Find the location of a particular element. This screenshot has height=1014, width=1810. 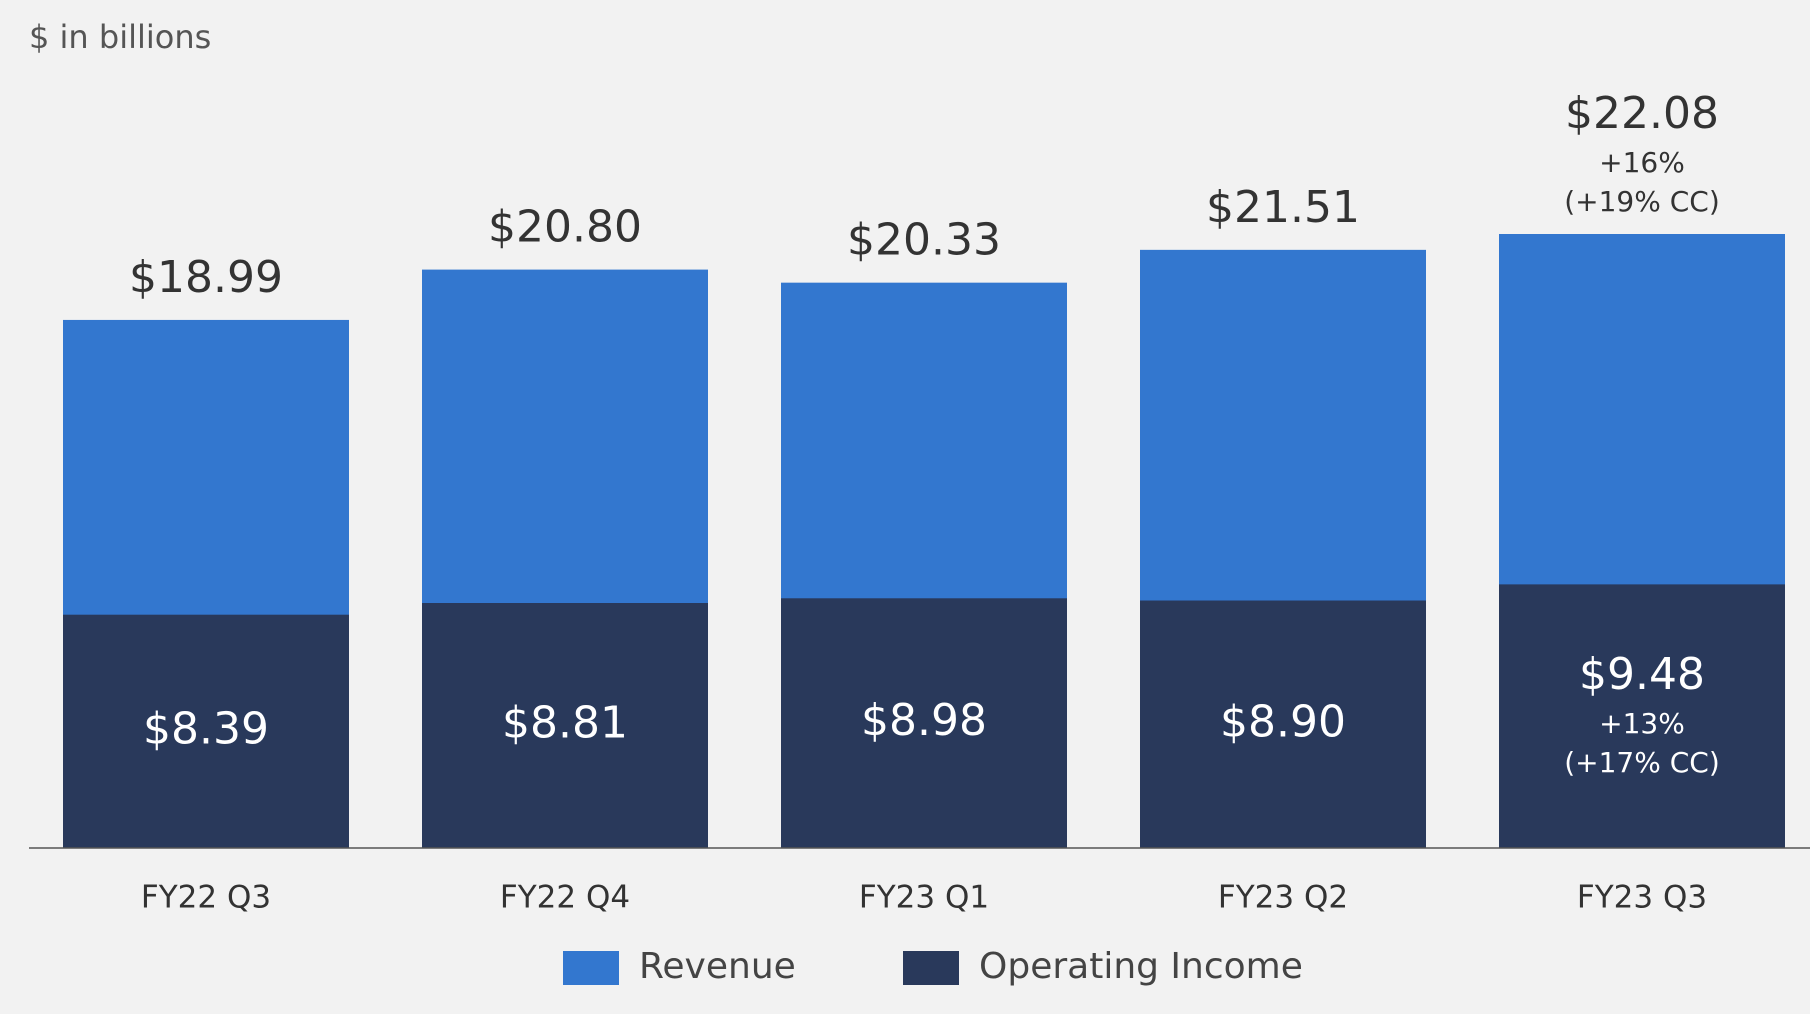

value-label: $21.51 is located at coordinates (1283, 207).